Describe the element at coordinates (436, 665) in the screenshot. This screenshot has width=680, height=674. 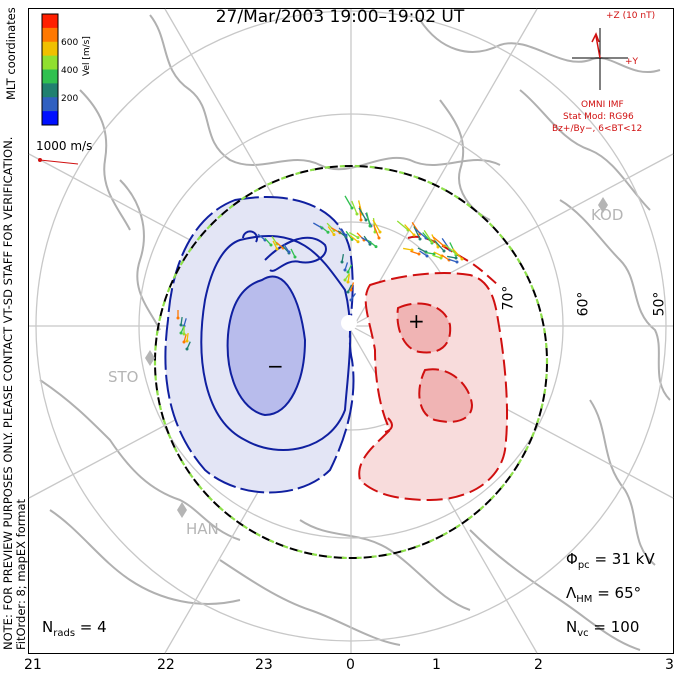
I see `mlt-label-1: 1` at that location.